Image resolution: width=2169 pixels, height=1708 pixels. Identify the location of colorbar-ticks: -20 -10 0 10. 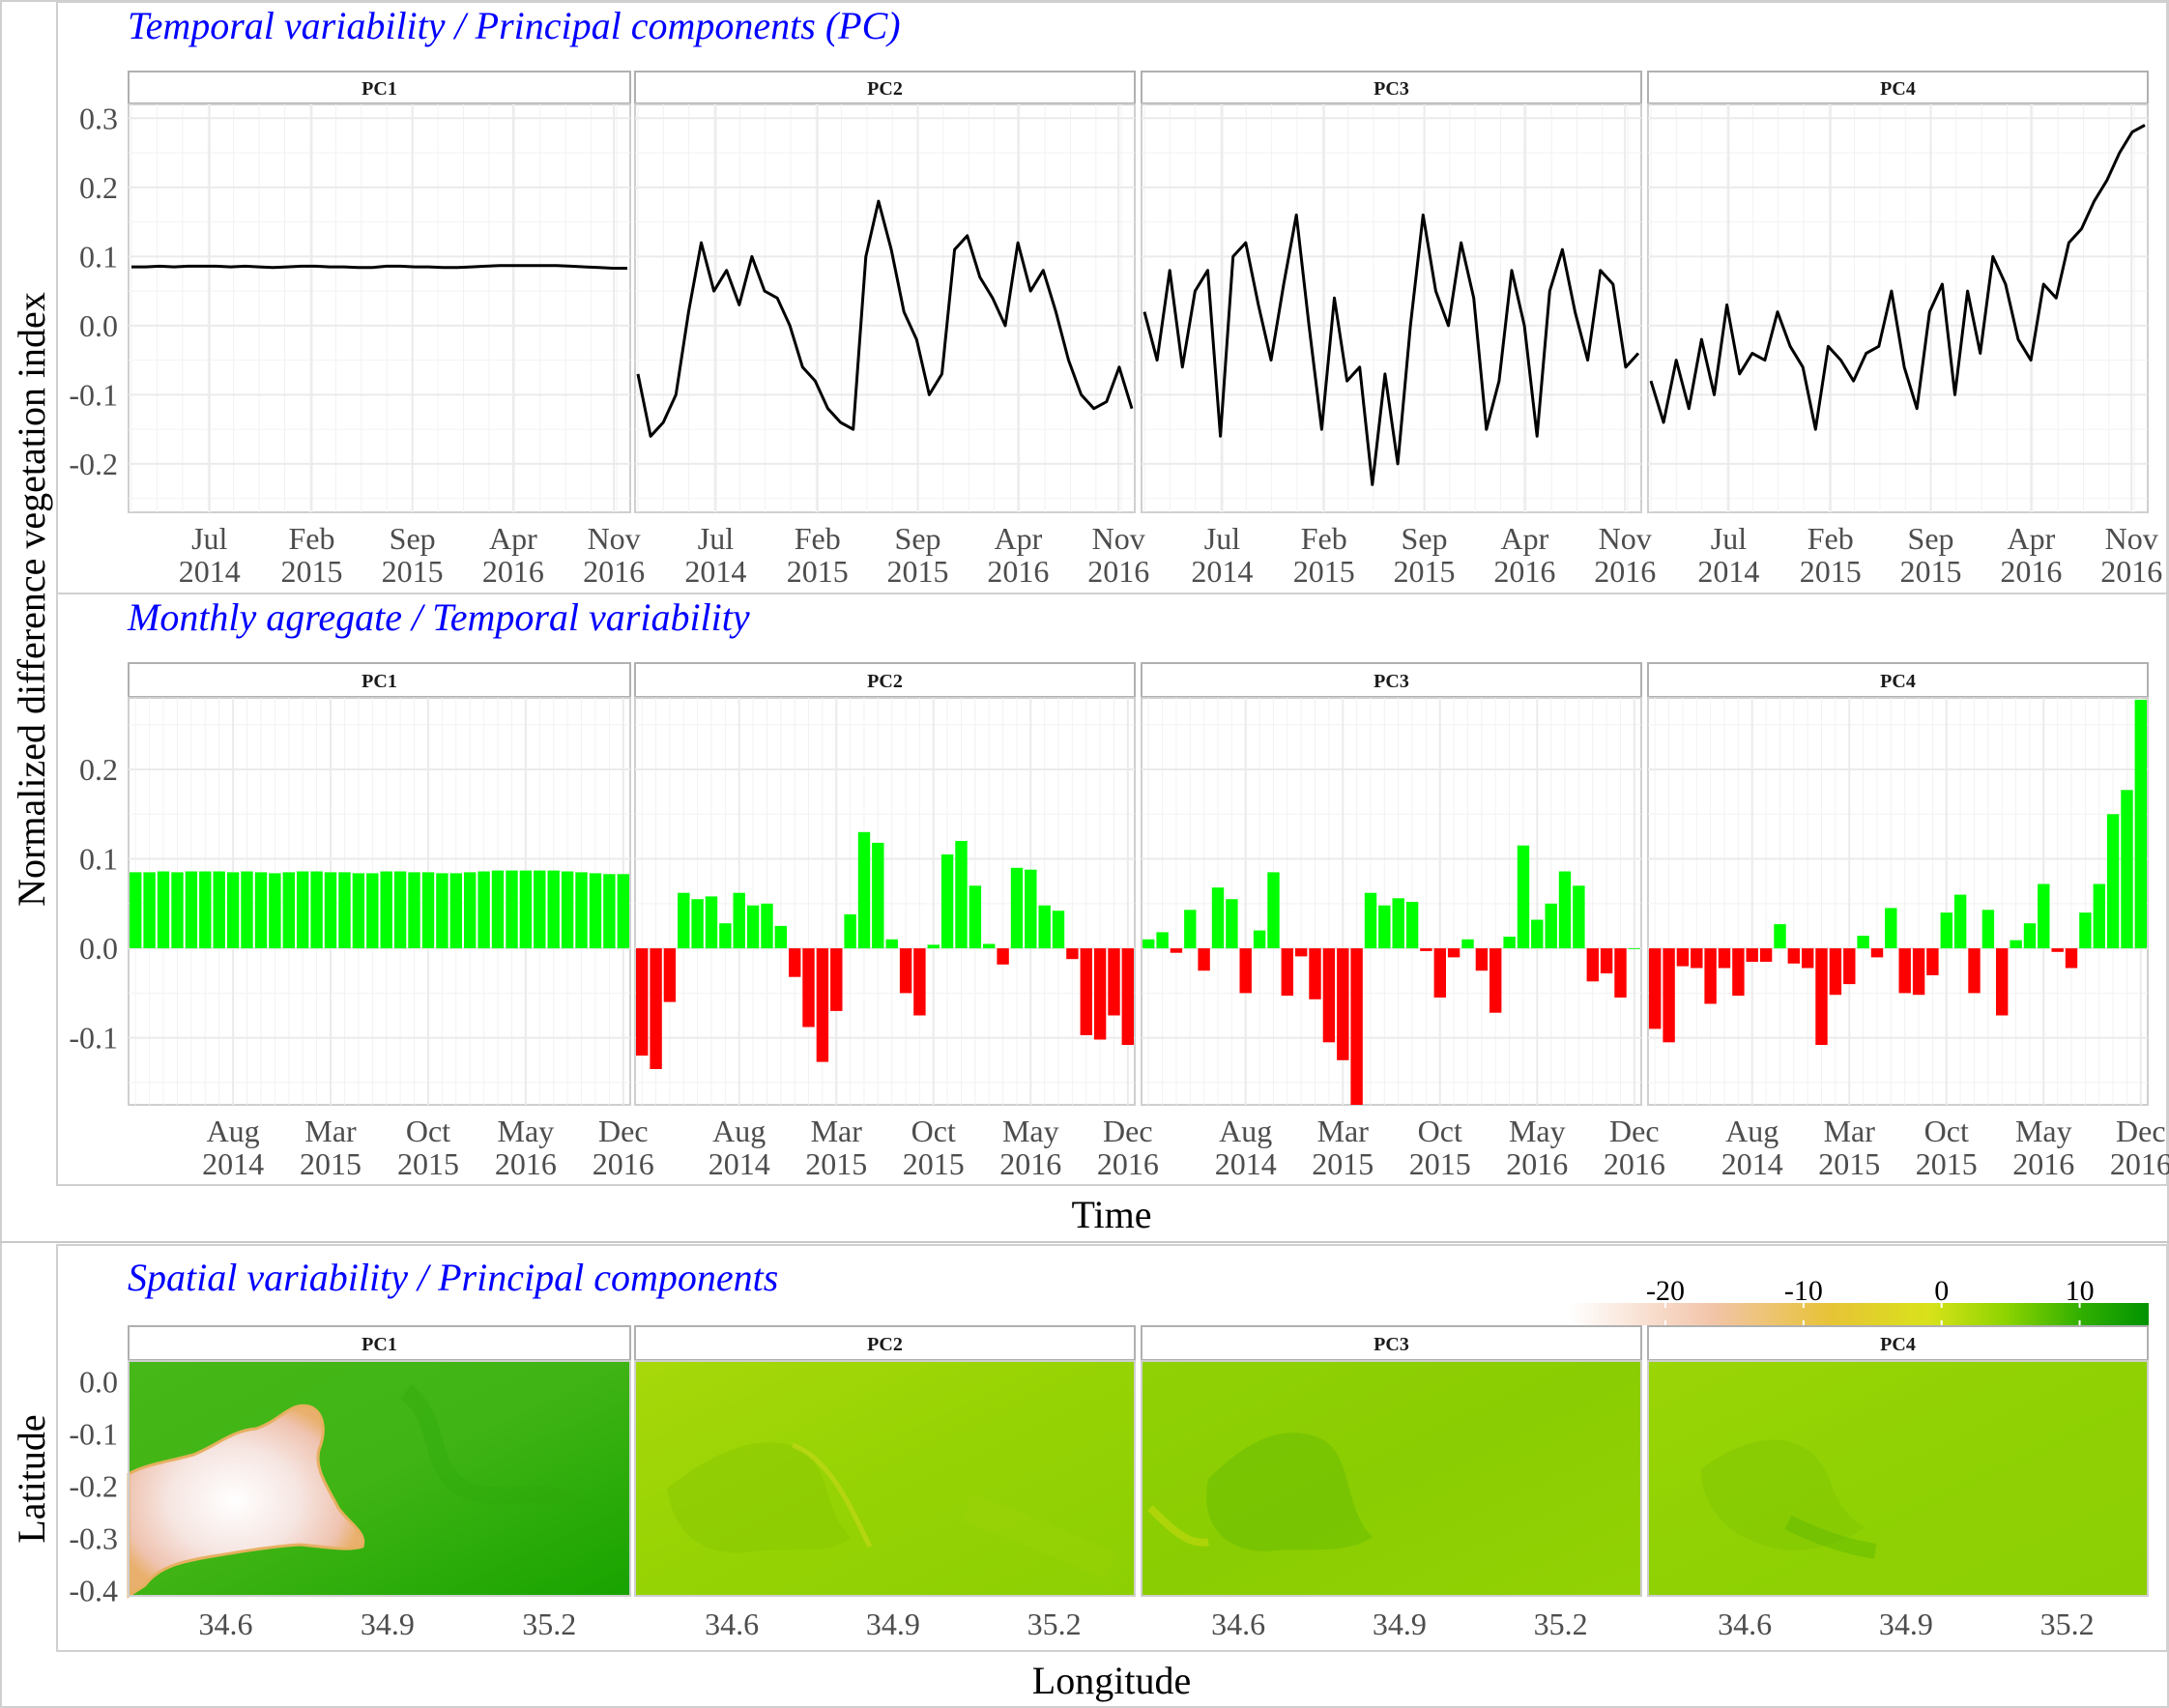
(1870, 1300).